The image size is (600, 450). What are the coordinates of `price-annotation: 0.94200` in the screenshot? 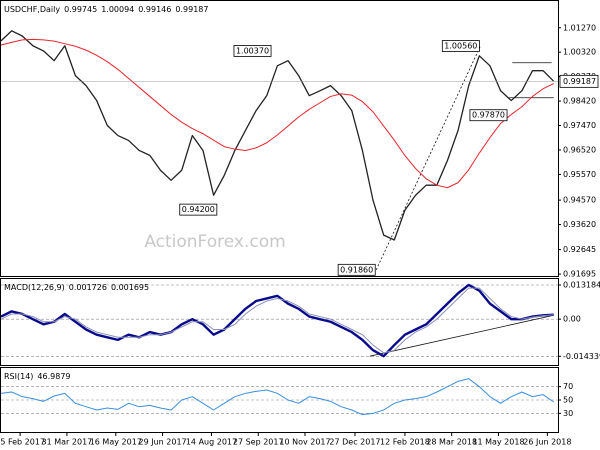 It's located at (198, 209).